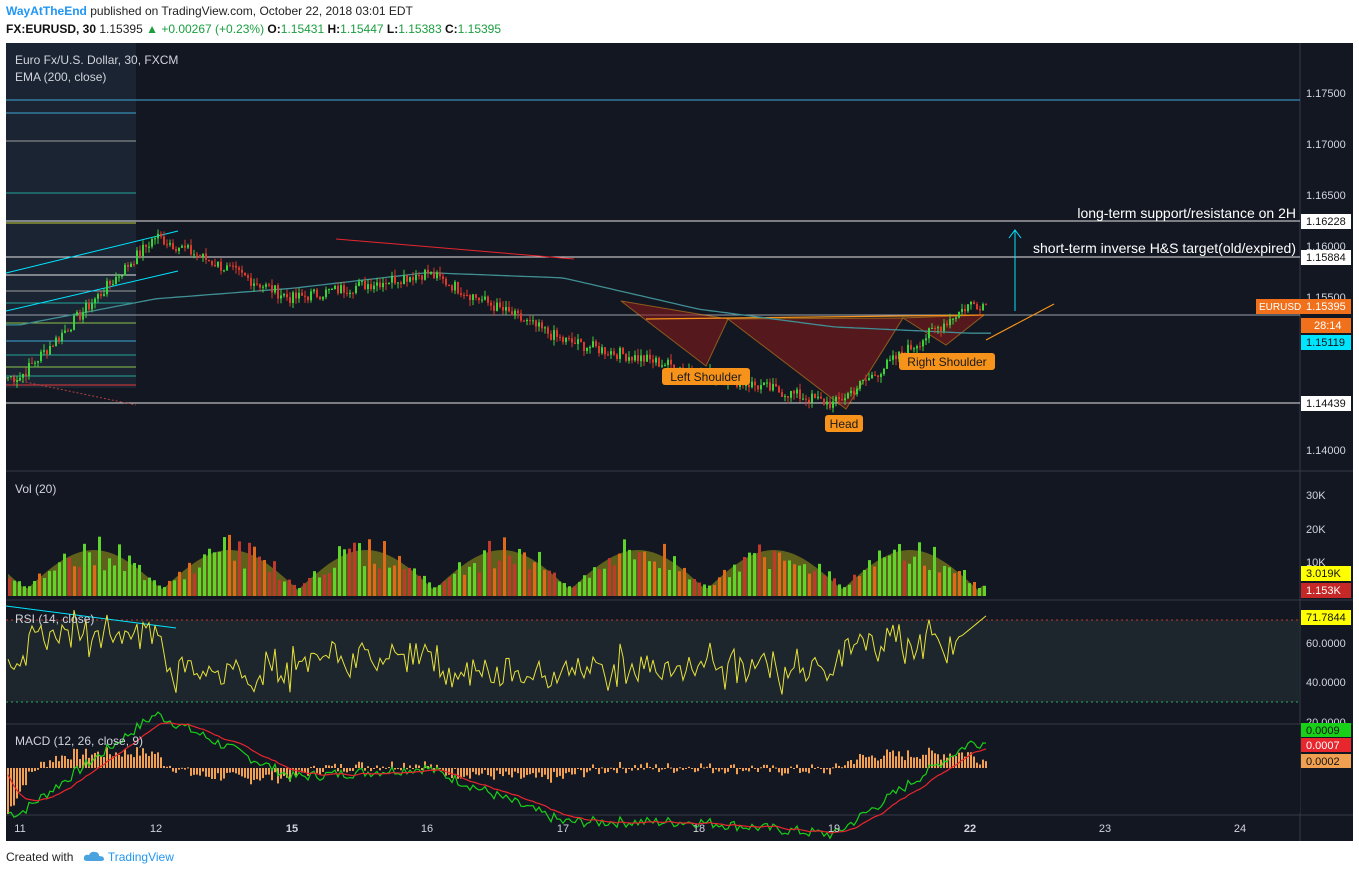  I want to click on tradingview-brand: TradingView, so click(140, 857).